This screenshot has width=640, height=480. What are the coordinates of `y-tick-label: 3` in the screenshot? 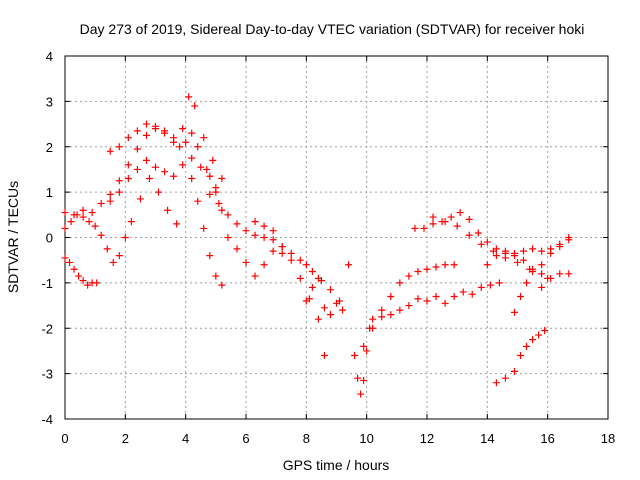 It's located at (49, 101).